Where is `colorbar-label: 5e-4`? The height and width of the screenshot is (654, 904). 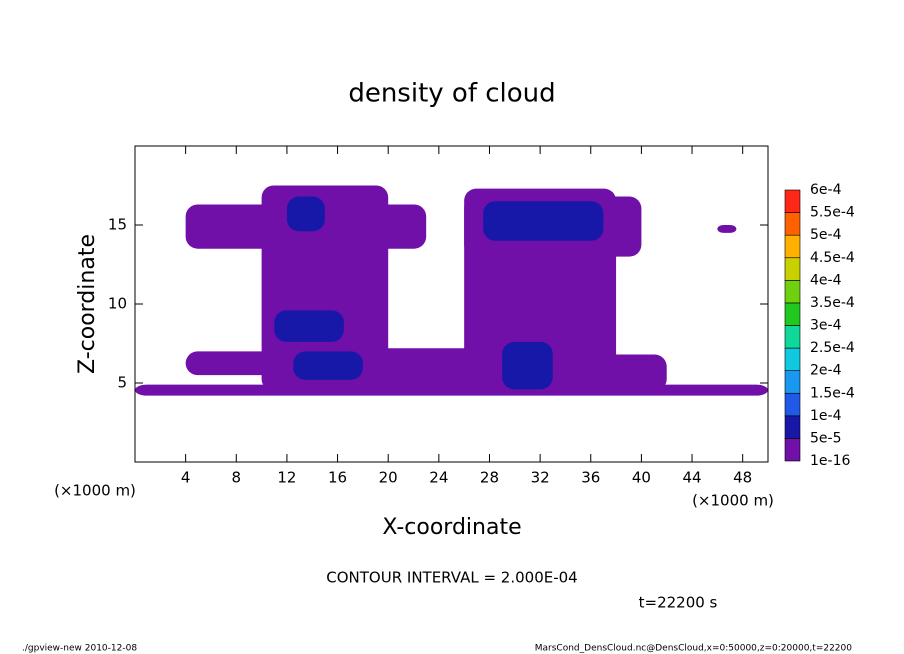
colorbar-label: 5e-4 is located at coordinates (826, 235).